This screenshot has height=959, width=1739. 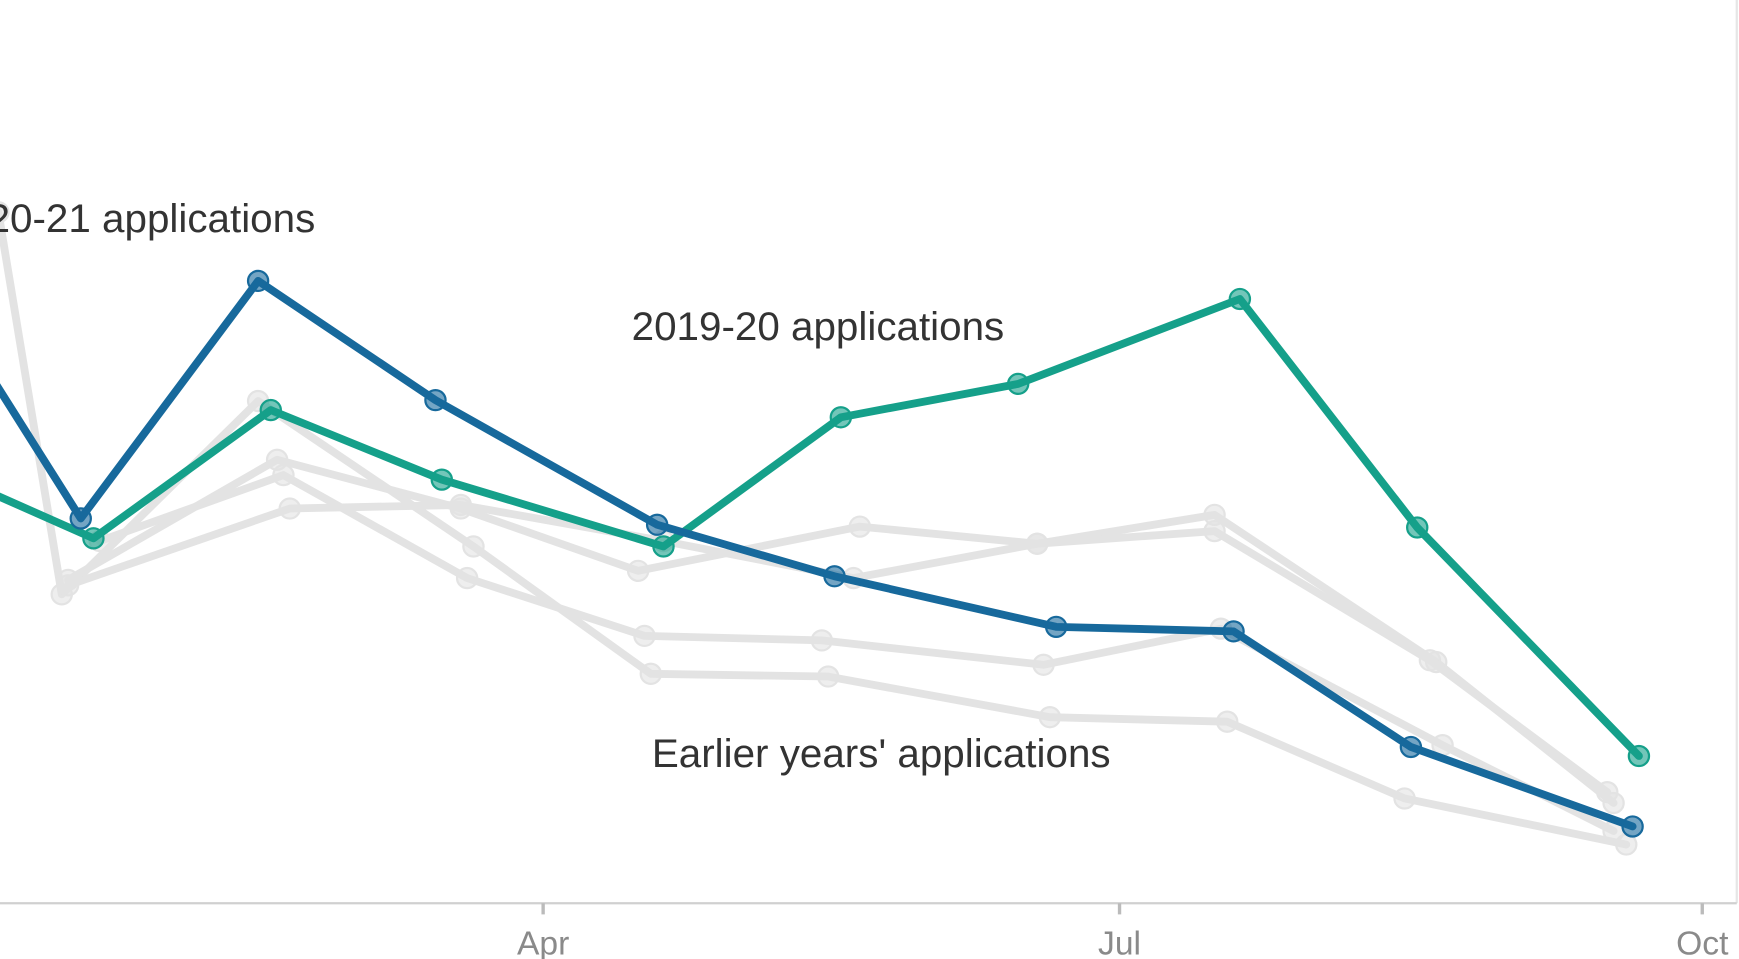 I want to click on x-tick-label: Jul, so click(x=1119, y=942).